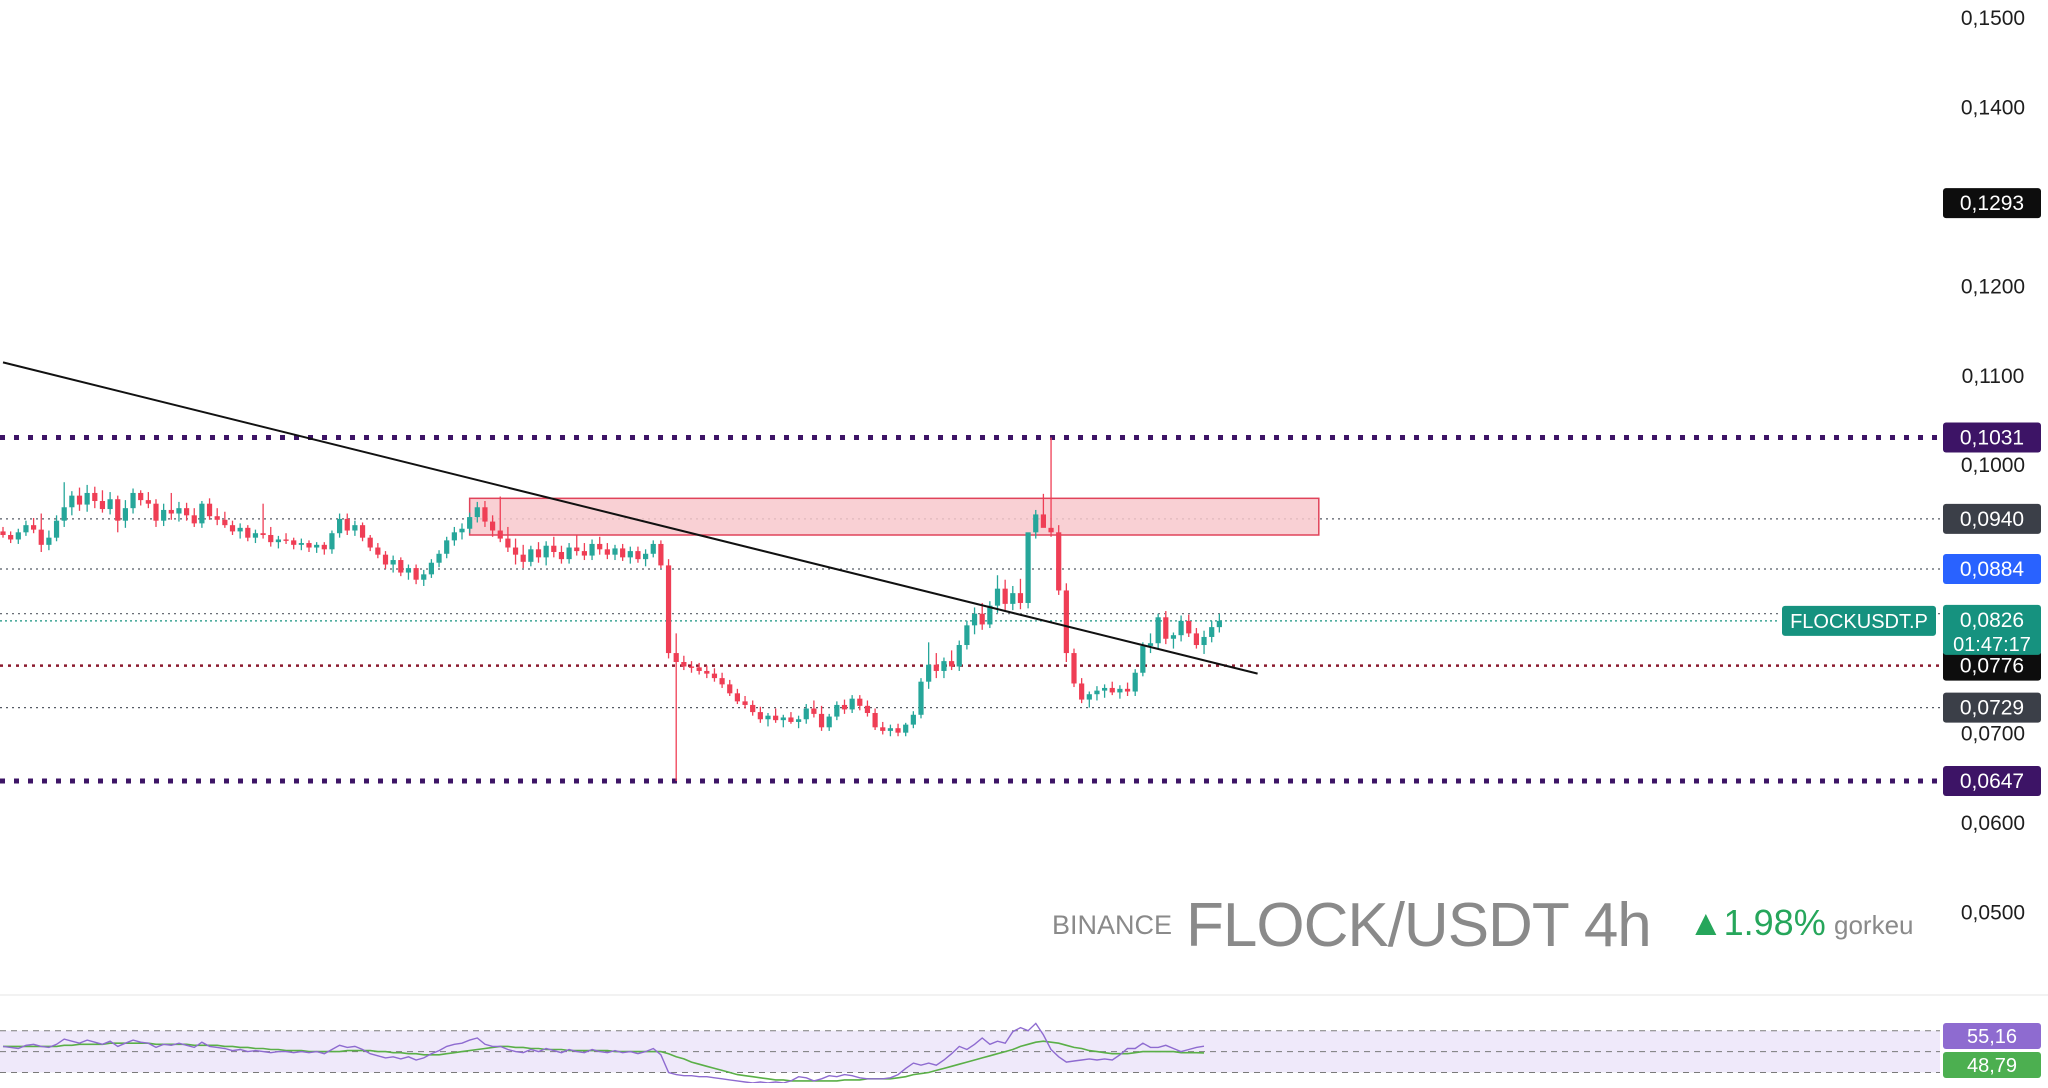 The image size is (2048, 1088). Describe the element at coordinates (1992, 1065) in the screenshot. I see `rsi-ma-label-bg` at that location.